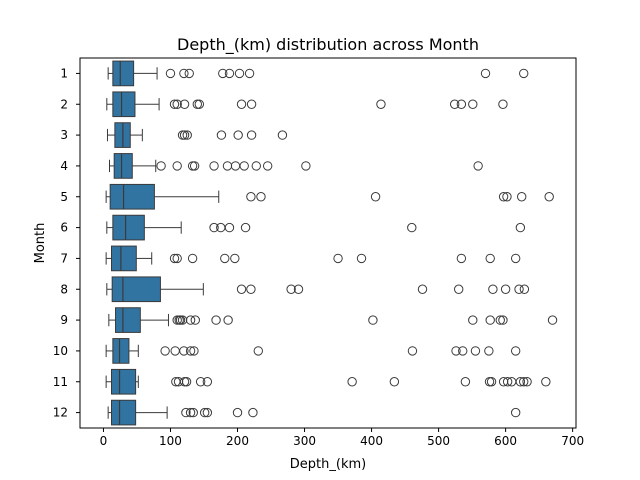 The height and width of the screenshot is (480, 640). Describe the element at coordinates (237, 441) in the screenshot. I see `x-tick-label: 200` at that location.